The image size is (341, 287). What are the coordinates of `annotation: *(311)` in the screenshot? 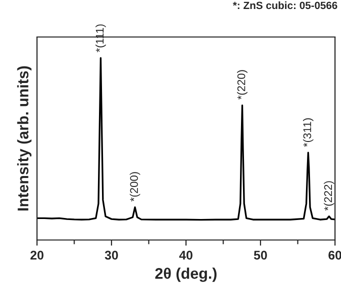 It's located at (308, 132).